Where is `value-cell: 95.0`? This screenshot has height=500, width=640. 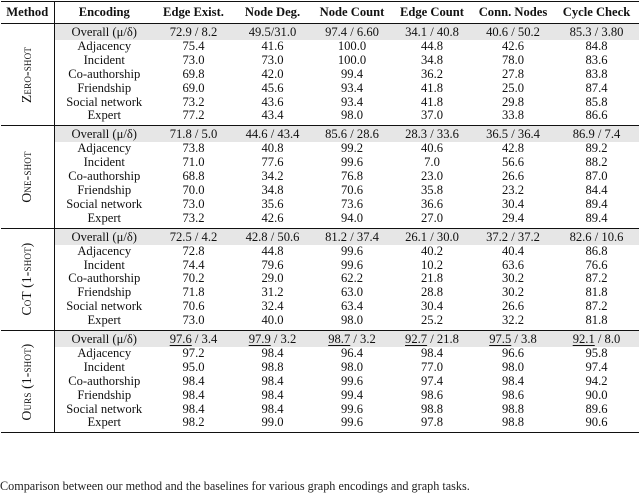 value-cell: 95.0 is located at coordinates (193, 366).